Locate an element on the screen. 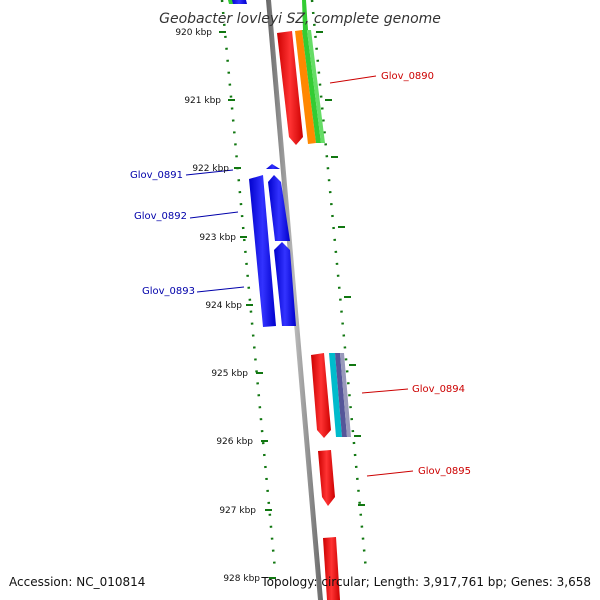  tick-label-925: 925 kbp is located at coordinates (229, 374).